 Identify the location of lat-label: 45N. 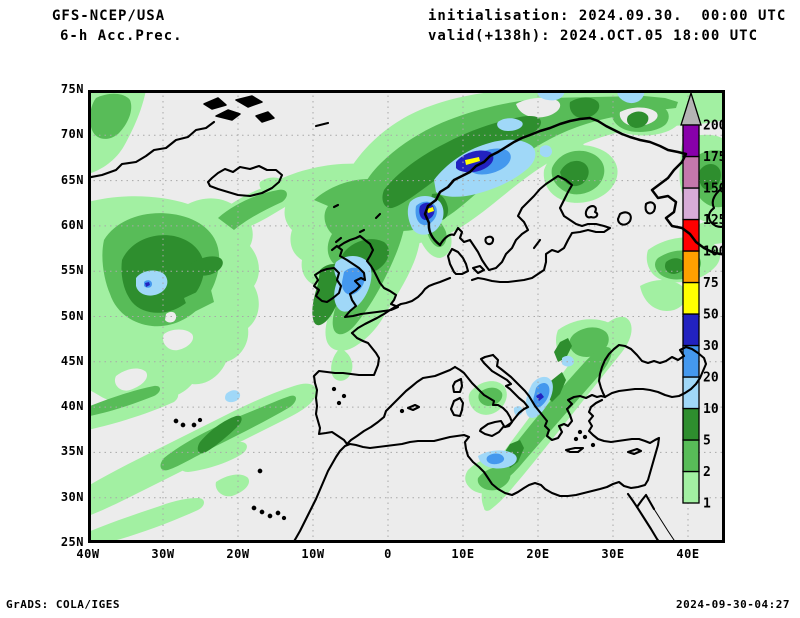
(72, 360).